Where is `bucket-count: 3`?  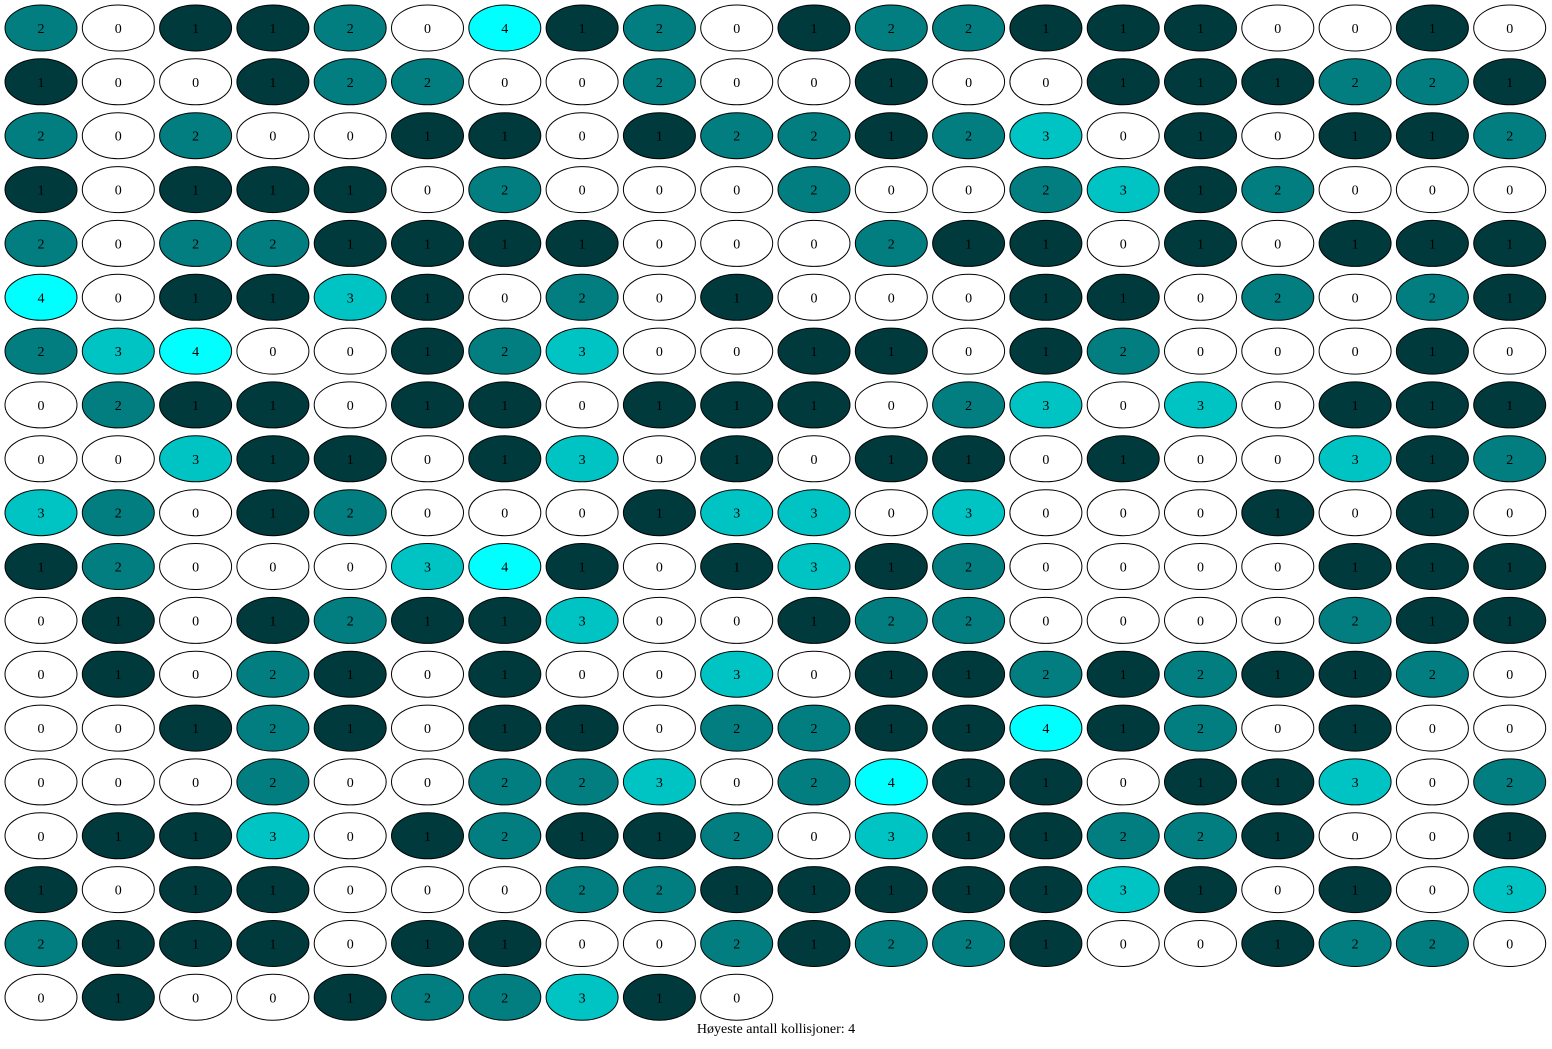
bucket-count: 3 is located at coordinates (1200, 406).